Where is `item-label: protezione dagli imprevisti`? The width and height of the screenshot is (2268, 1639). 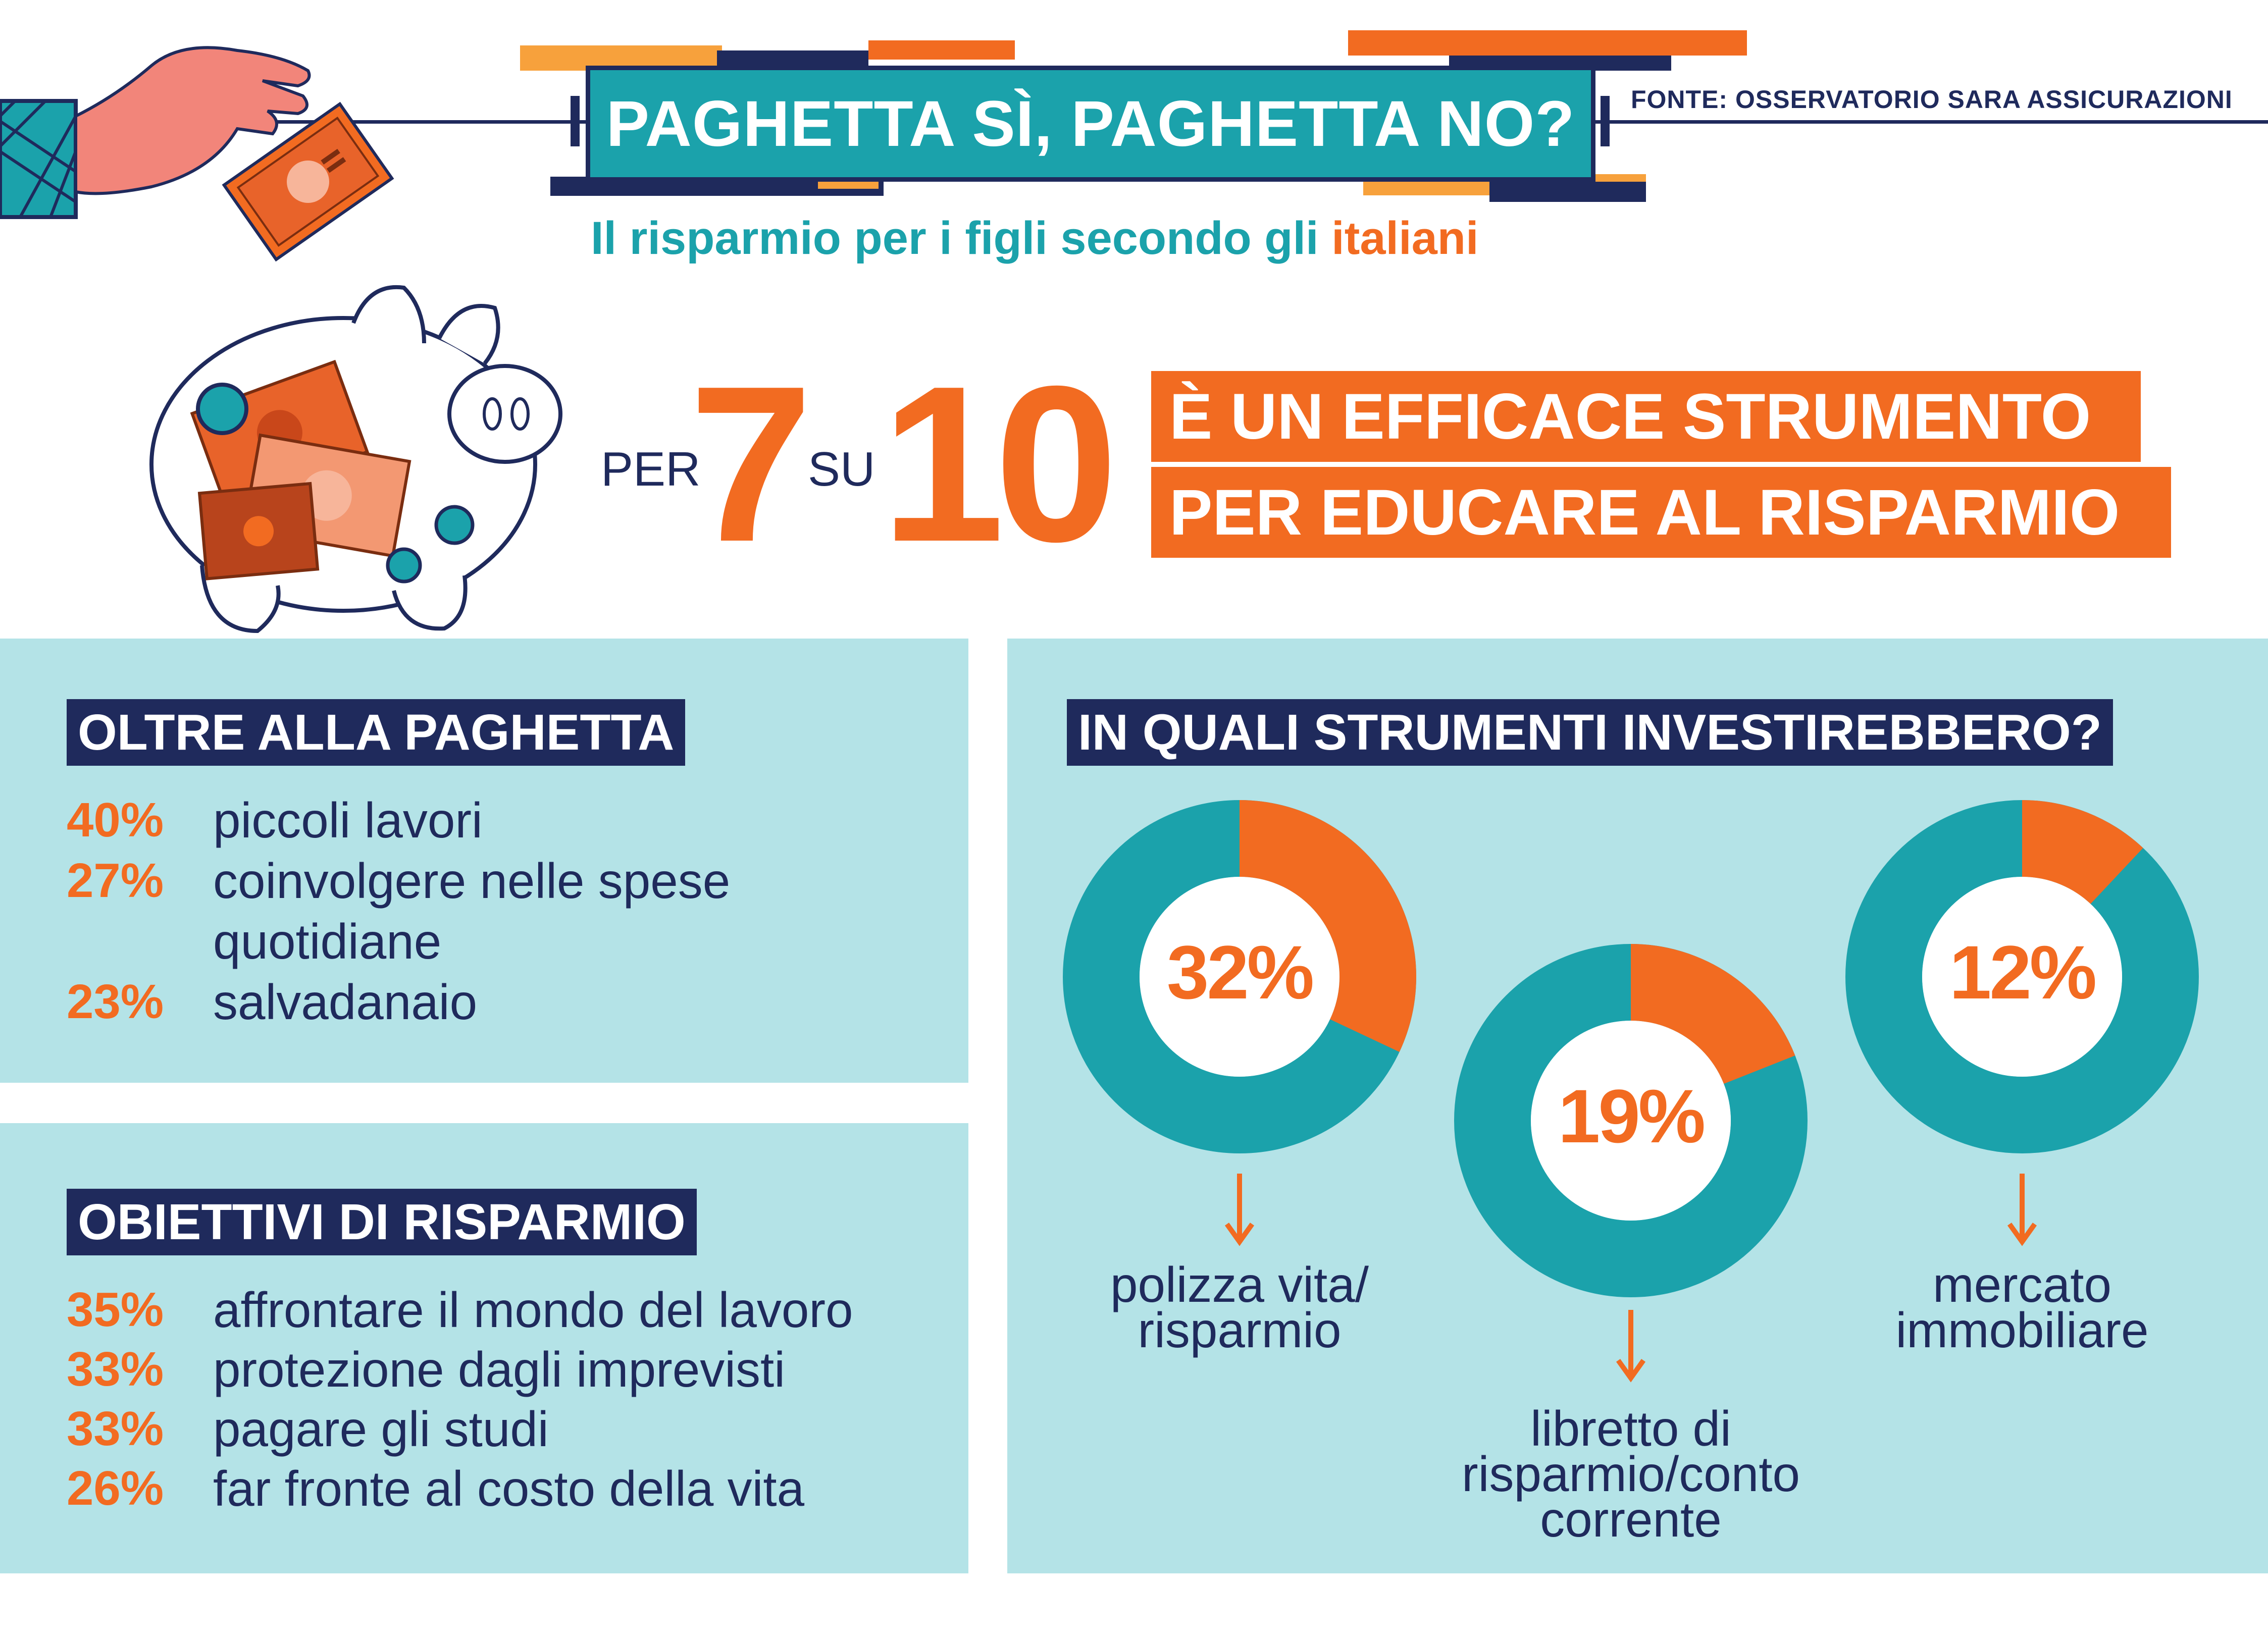
item-label: protezione dagli imprevisti is located at coordinates (499, 1369).